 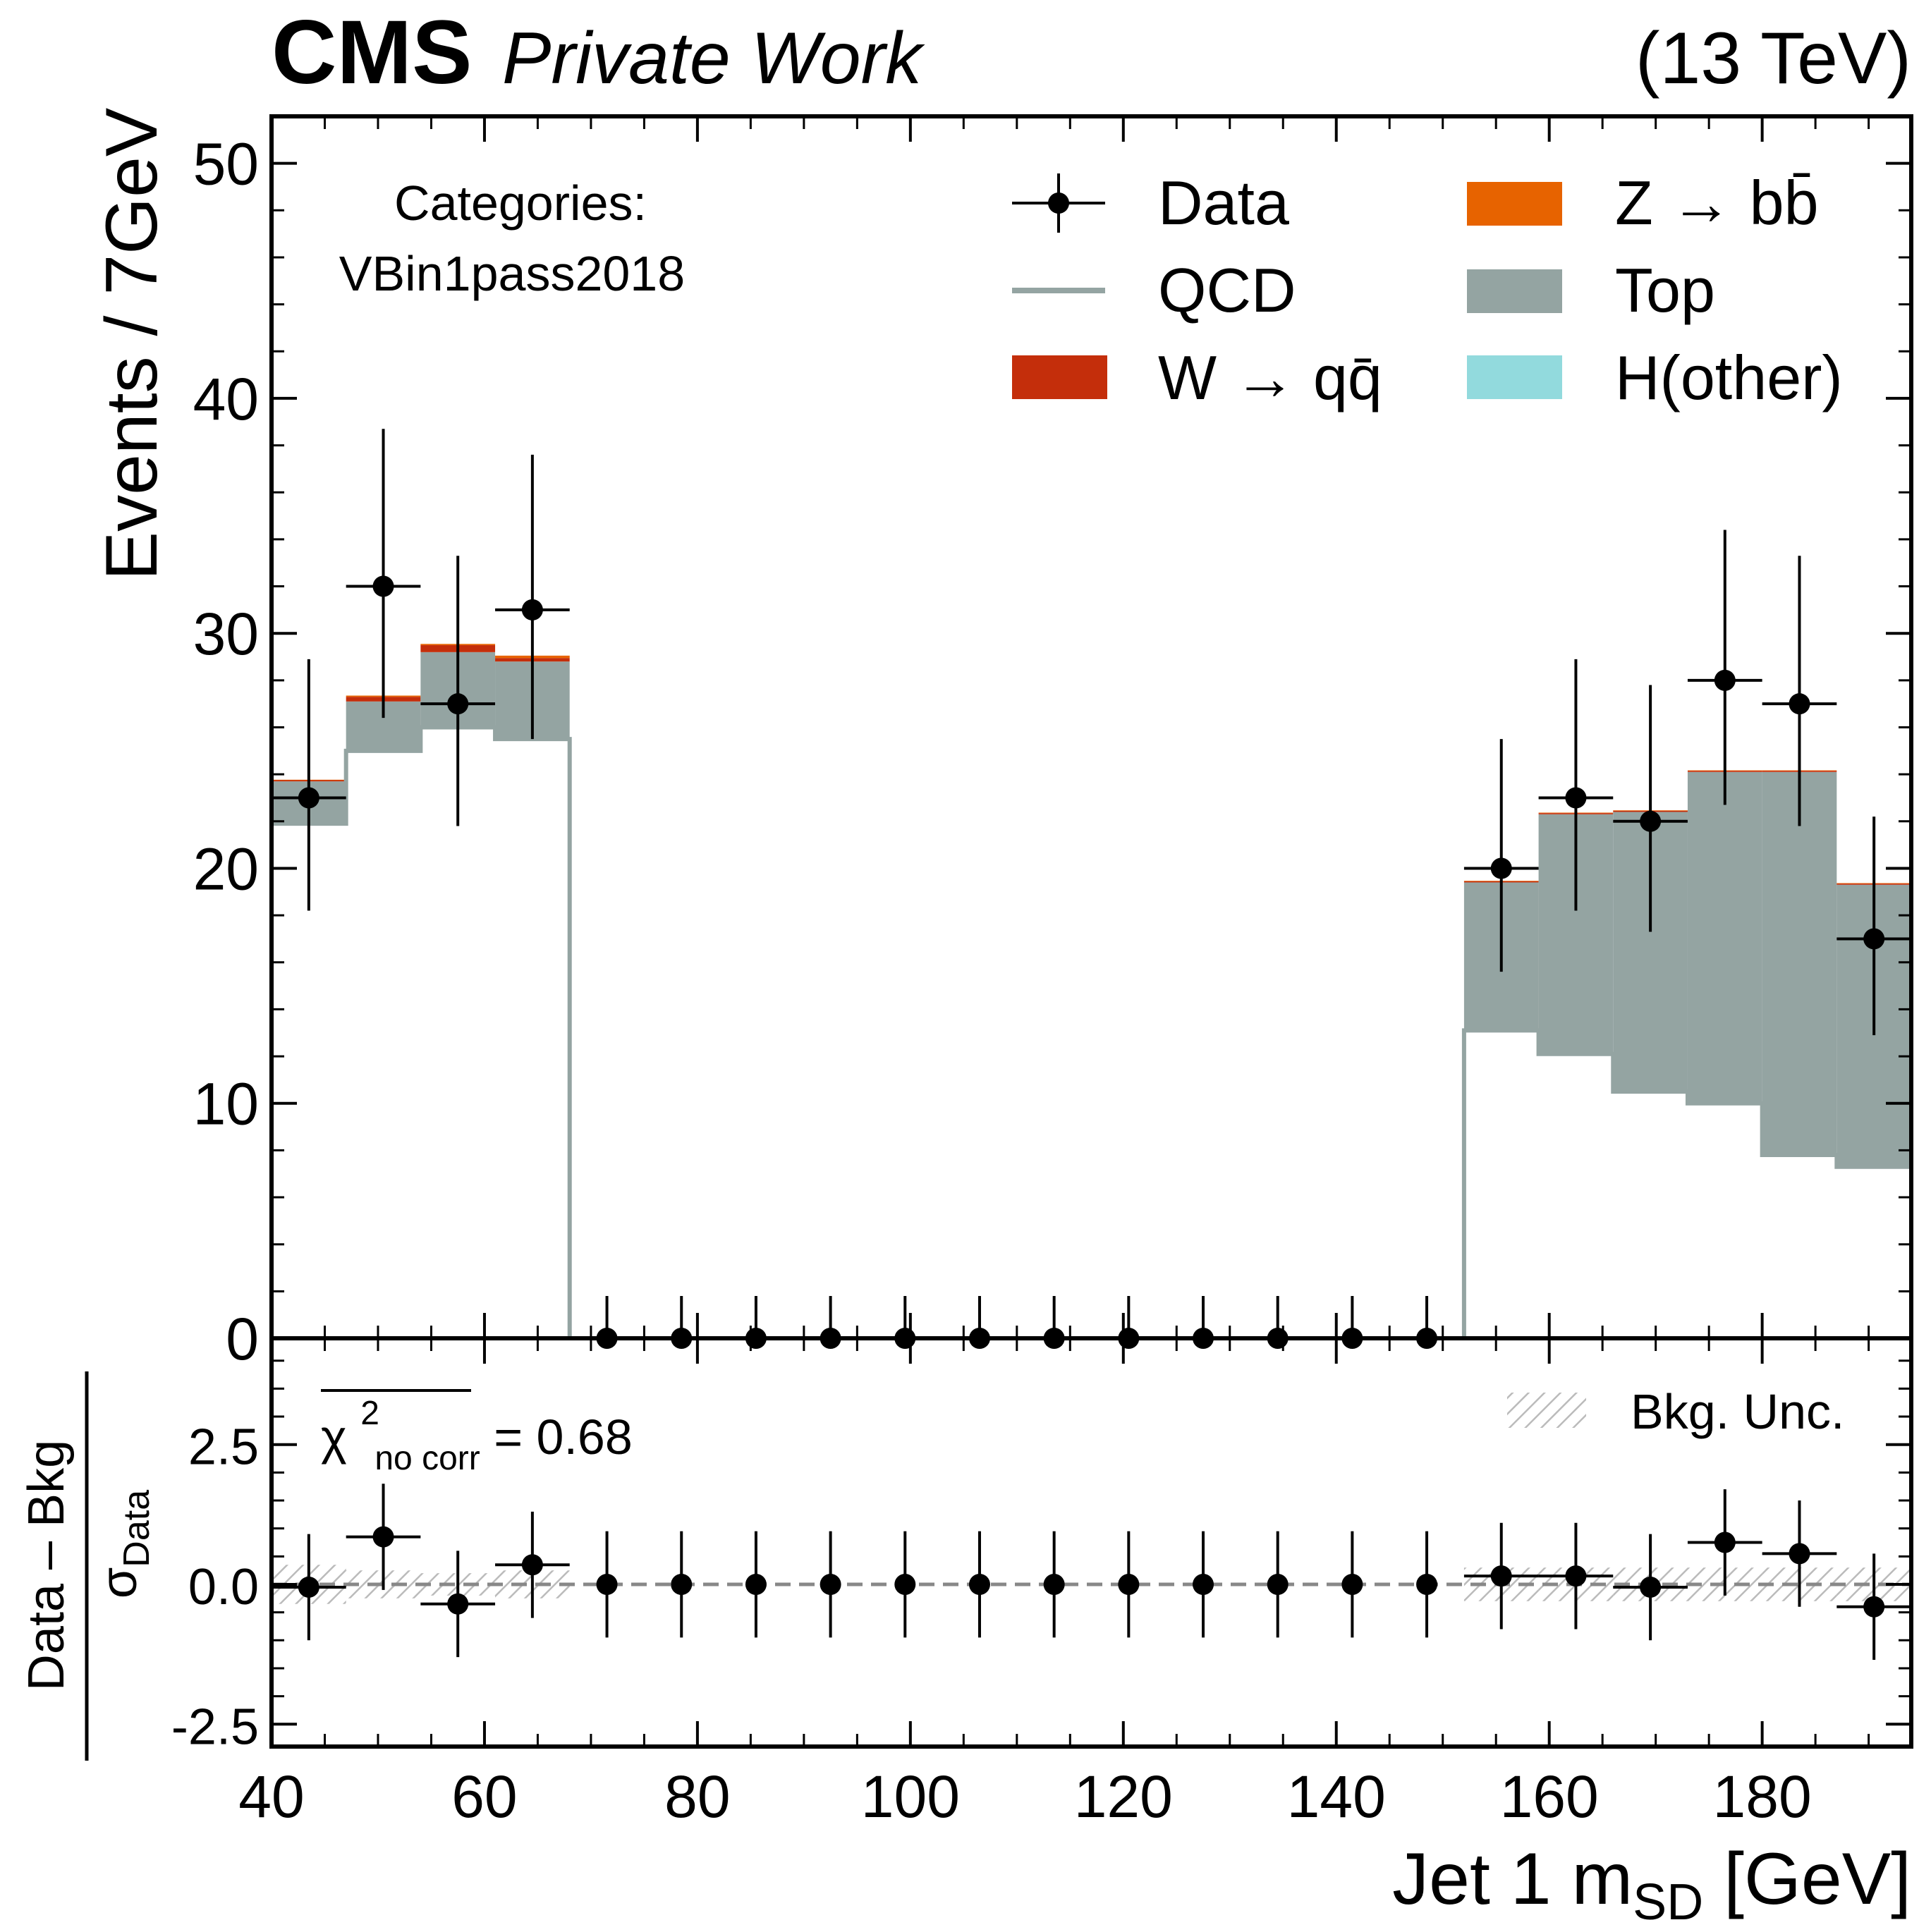 What do you see at coordinates (226, 399) in the screenshot?
I see `y-tick-label: 40` at bounding box center [226, 399].